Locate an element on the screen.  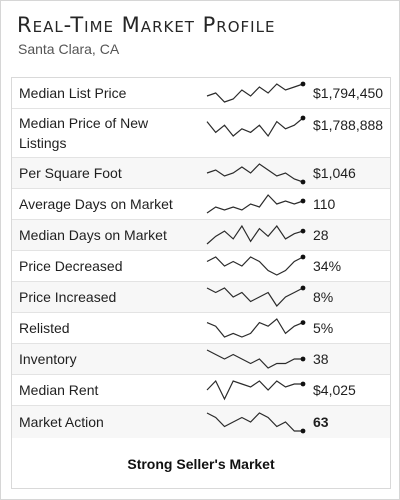
metric-label: Median Days on Market is located at coordinates (93, 235).